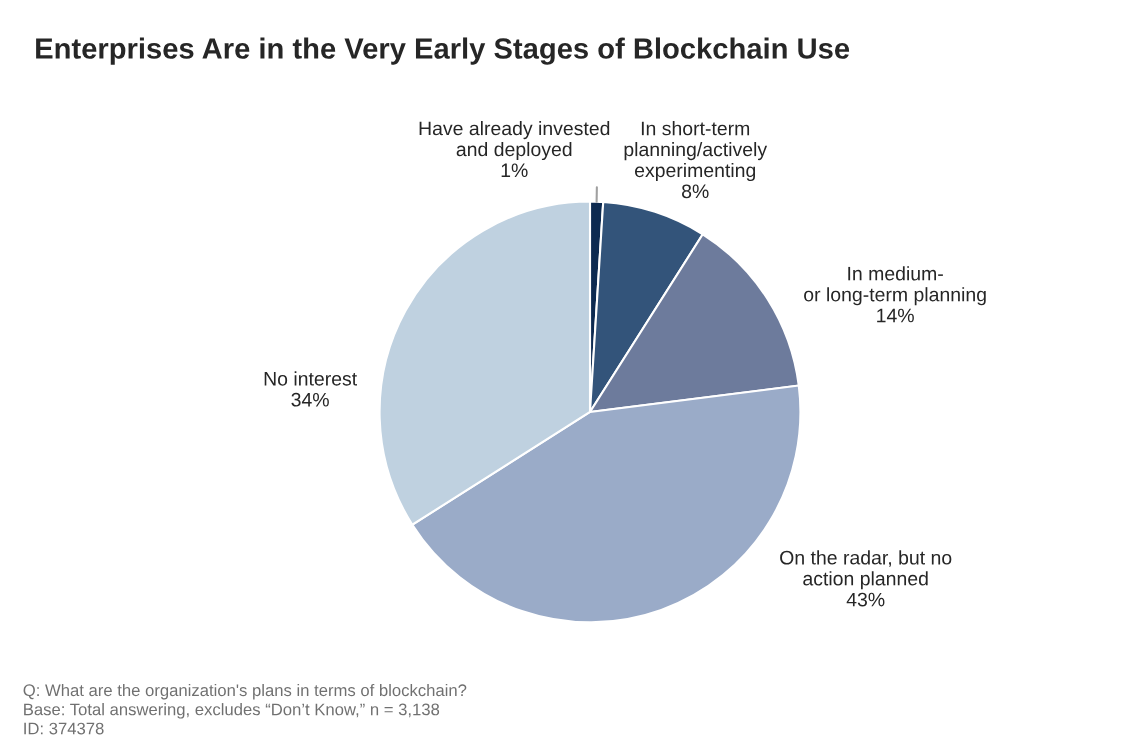 This screenshot has width=1139, height=749. Describe the element at coordinates (514, 141) in the screenshot. I see `slice-label: Have already invested and deployed` at that location.